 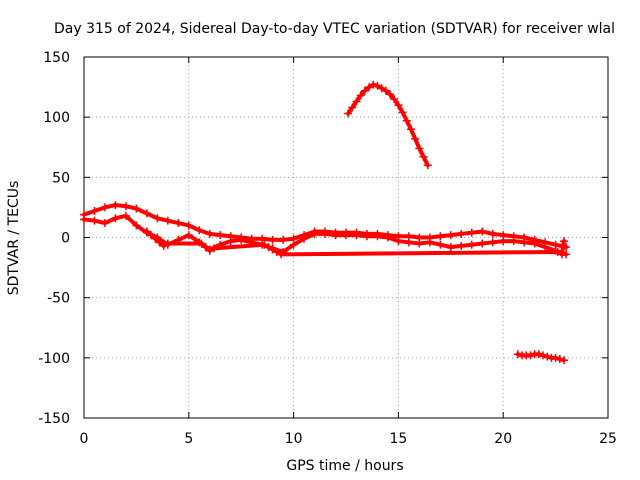 What do you see at coordinates (58, 299) in the screenshot?
I see `y-tick-label: -50` at bounding box center [58, 299].